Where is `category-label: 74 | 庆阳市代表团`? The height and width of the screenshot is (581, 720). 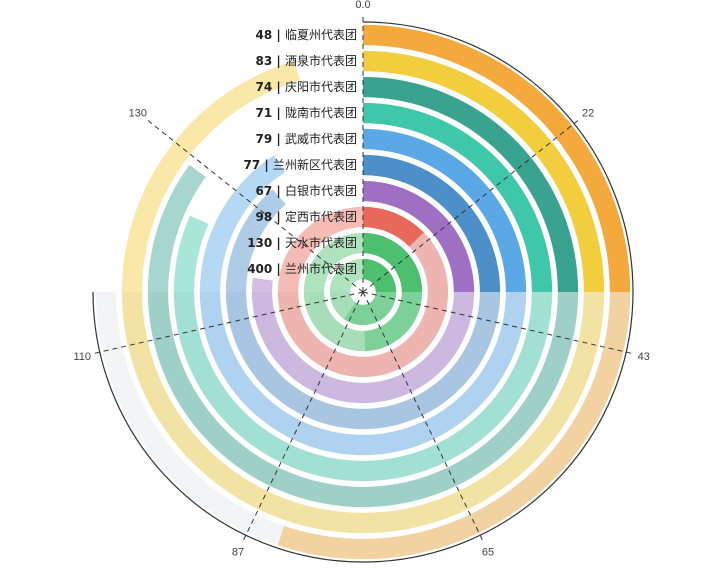 category-label: 74 | 庆阳市代表团 is located at coordinates (306, 86).